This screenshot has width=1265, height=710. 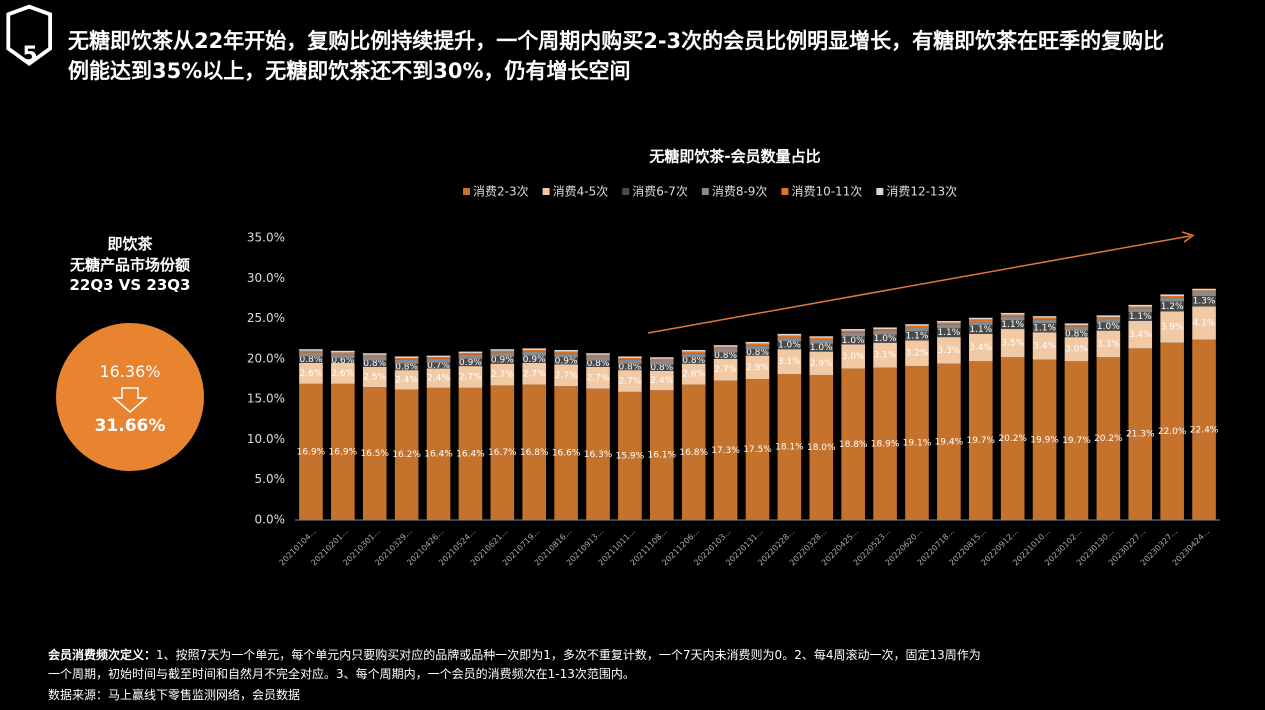 I want to click on y-tick-label: 30.0%, so click(x=266, y=278).